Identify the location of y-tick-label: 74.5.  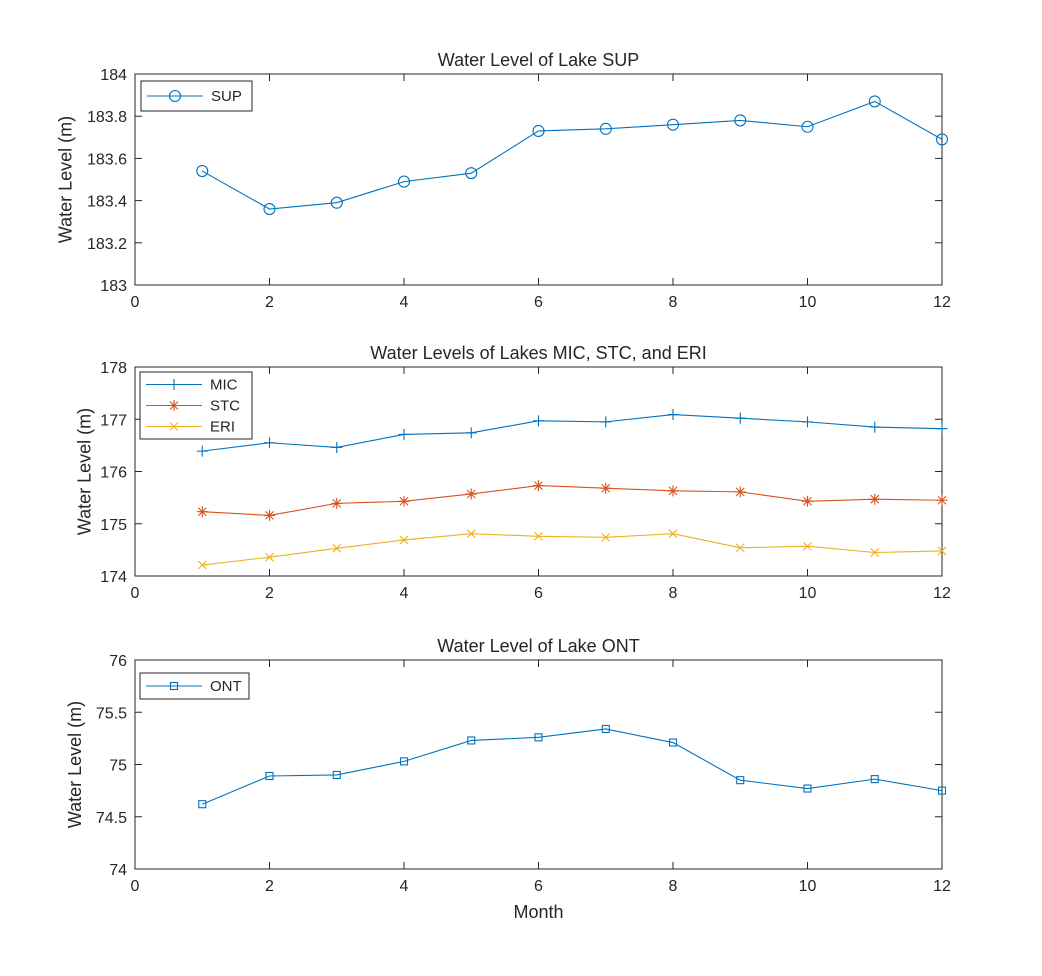
(111, 818).